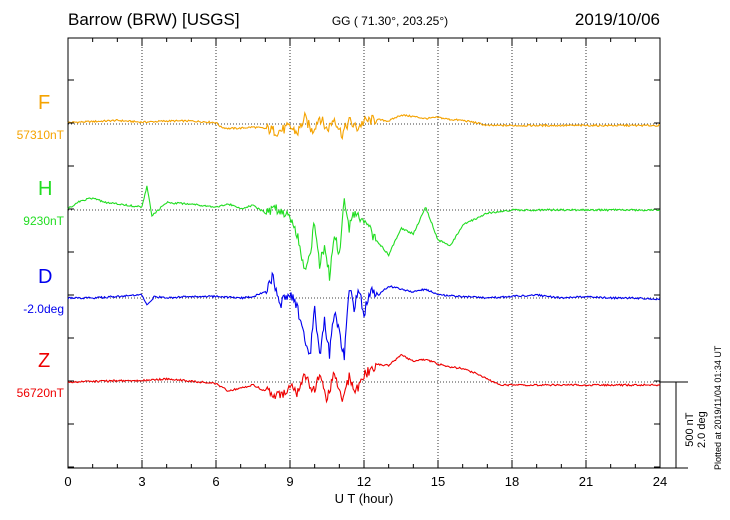 Image resolution: width=730 pixels, height=520 pixels. I want to click on x-tick-label: 18, so click(512, 481).